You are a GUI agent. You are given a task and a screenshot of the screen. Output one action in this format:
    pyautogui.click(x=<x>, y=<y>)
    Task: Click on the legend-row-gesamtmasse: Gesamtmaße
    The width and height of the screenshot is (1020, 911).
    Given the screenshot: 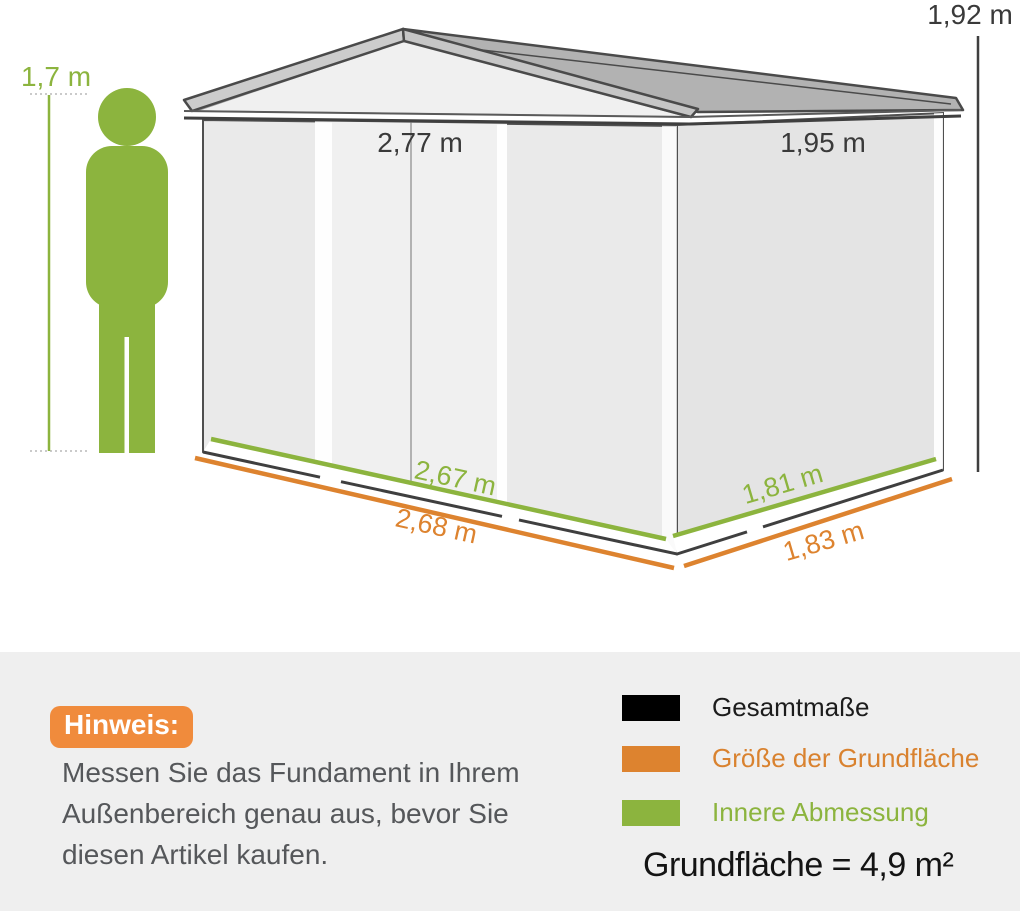 What is the action you would take?
    pyautogui.click(x=746, y=707)
    